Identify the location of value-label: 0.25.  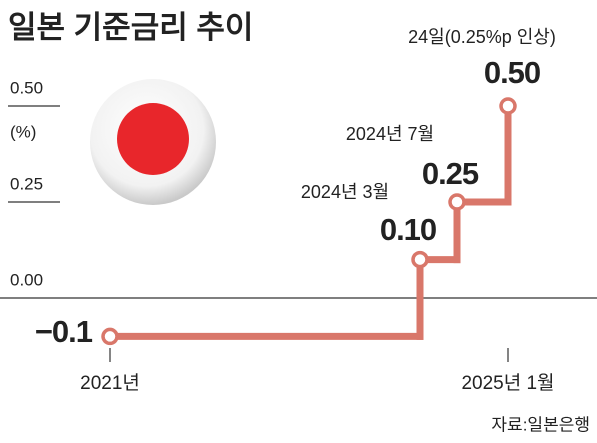
(450, 173).